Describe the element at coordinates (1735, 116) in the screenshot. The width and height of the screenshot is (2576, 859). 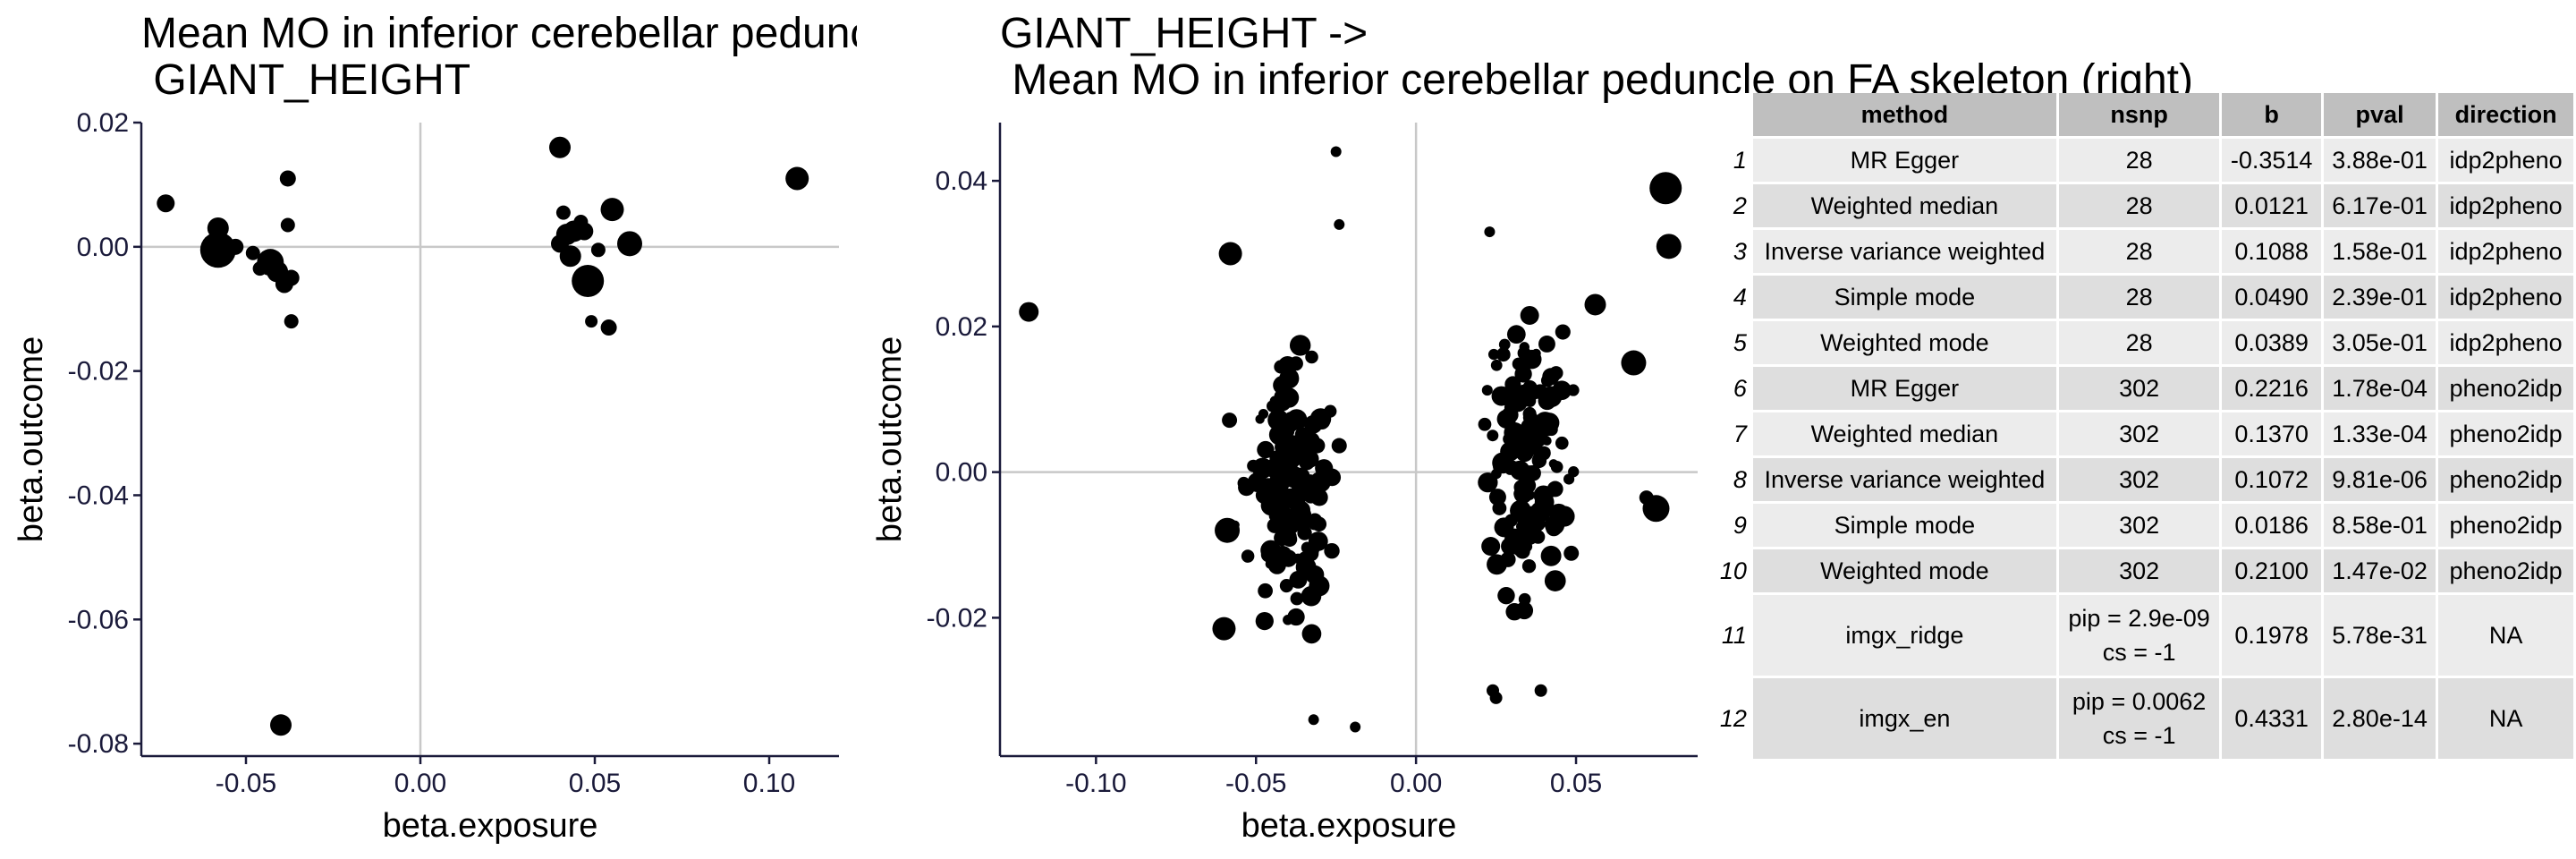
I see `header-rownum` at that location.